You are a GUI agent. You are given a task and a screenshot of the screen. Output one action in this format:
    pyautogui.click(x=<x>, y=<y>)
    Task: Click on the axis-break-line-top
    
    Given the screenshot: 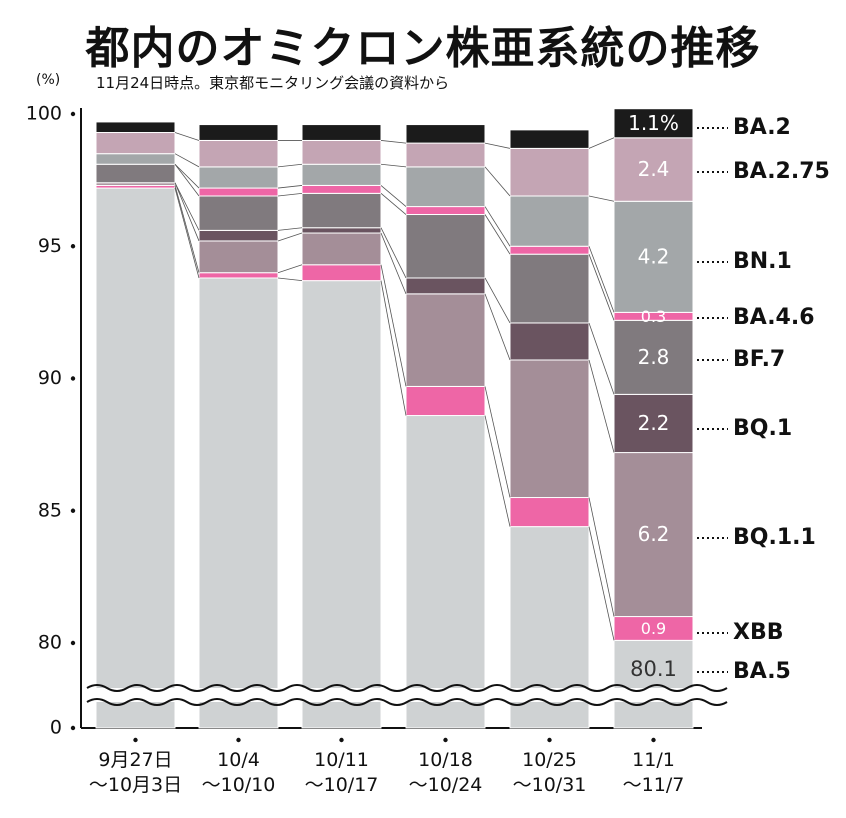 What is the action you would take?
    pyautogui.click(x=407, y=688)
    